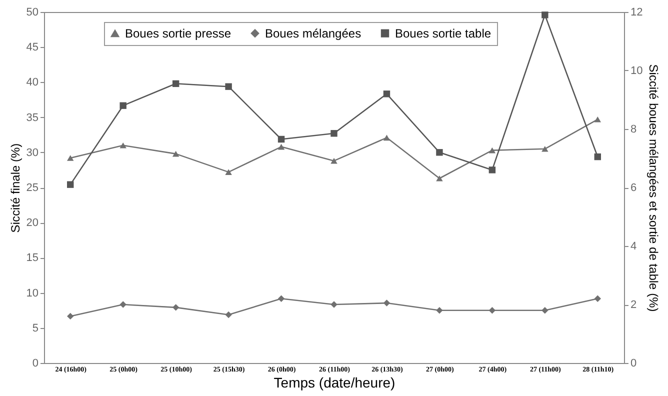 The width and height of the screenshot is (668, 396). I want to click on y2-axis-title: Siccité boues mélangées et sortie de table (%), so click(653, 188).